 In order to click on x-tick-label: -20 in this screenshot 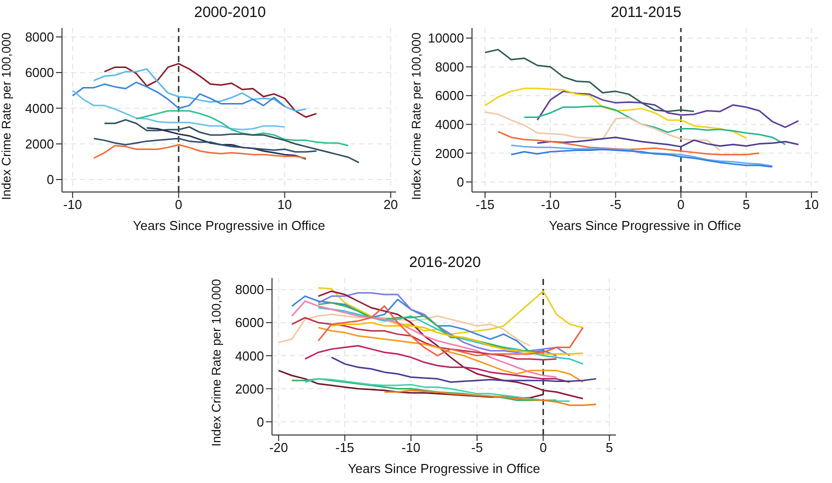, I will do `click(278, 448)`.